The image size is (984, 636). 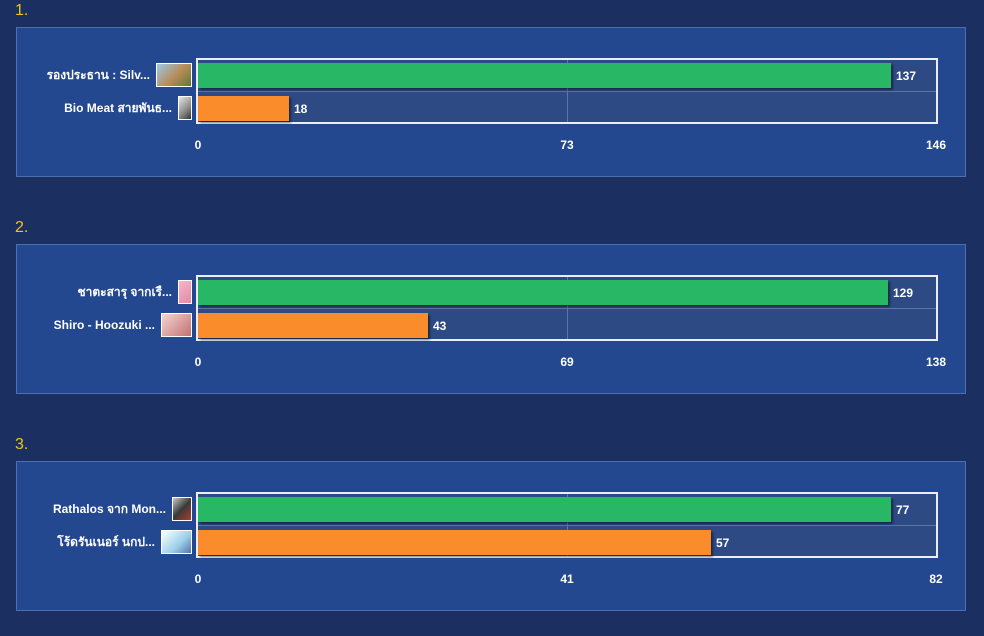 What do you see at coordinates (936, 579) in the screenshot?
I see `tick-label: 82` at bounding box center [936, 579].